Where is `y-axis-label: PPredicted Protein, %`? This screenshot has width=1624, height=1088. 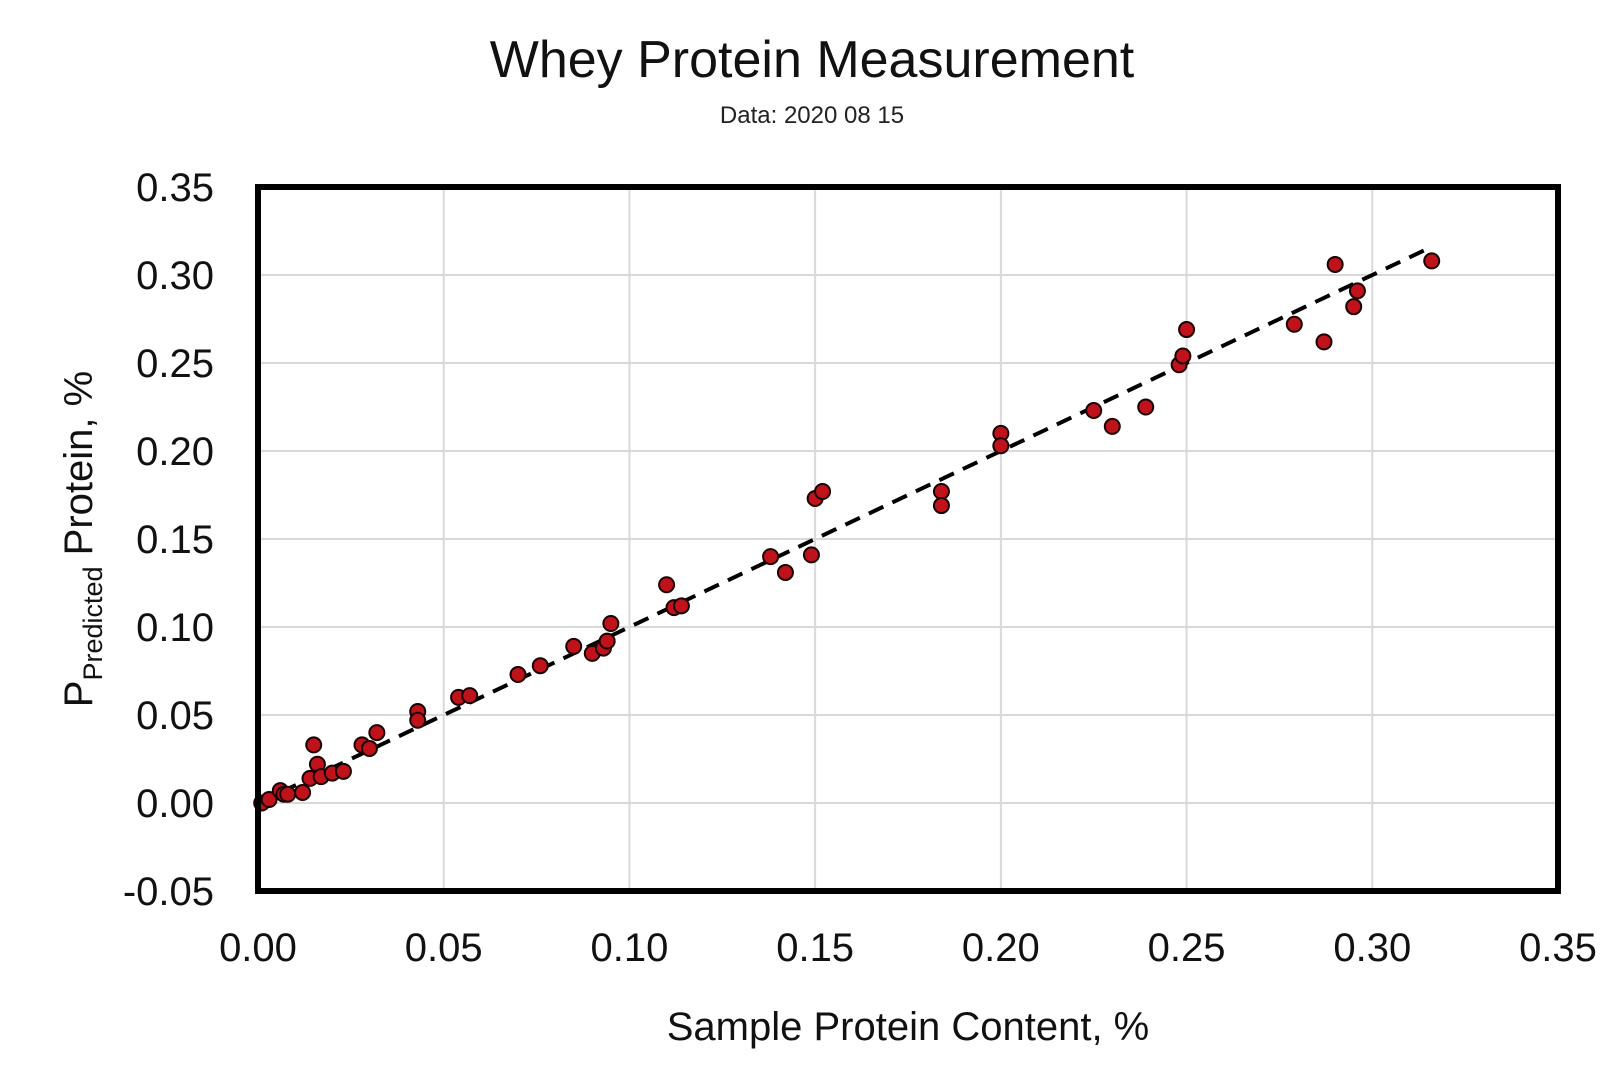 y-axis-label: PPredicted Protein, % is located at coordinates (82, 539).